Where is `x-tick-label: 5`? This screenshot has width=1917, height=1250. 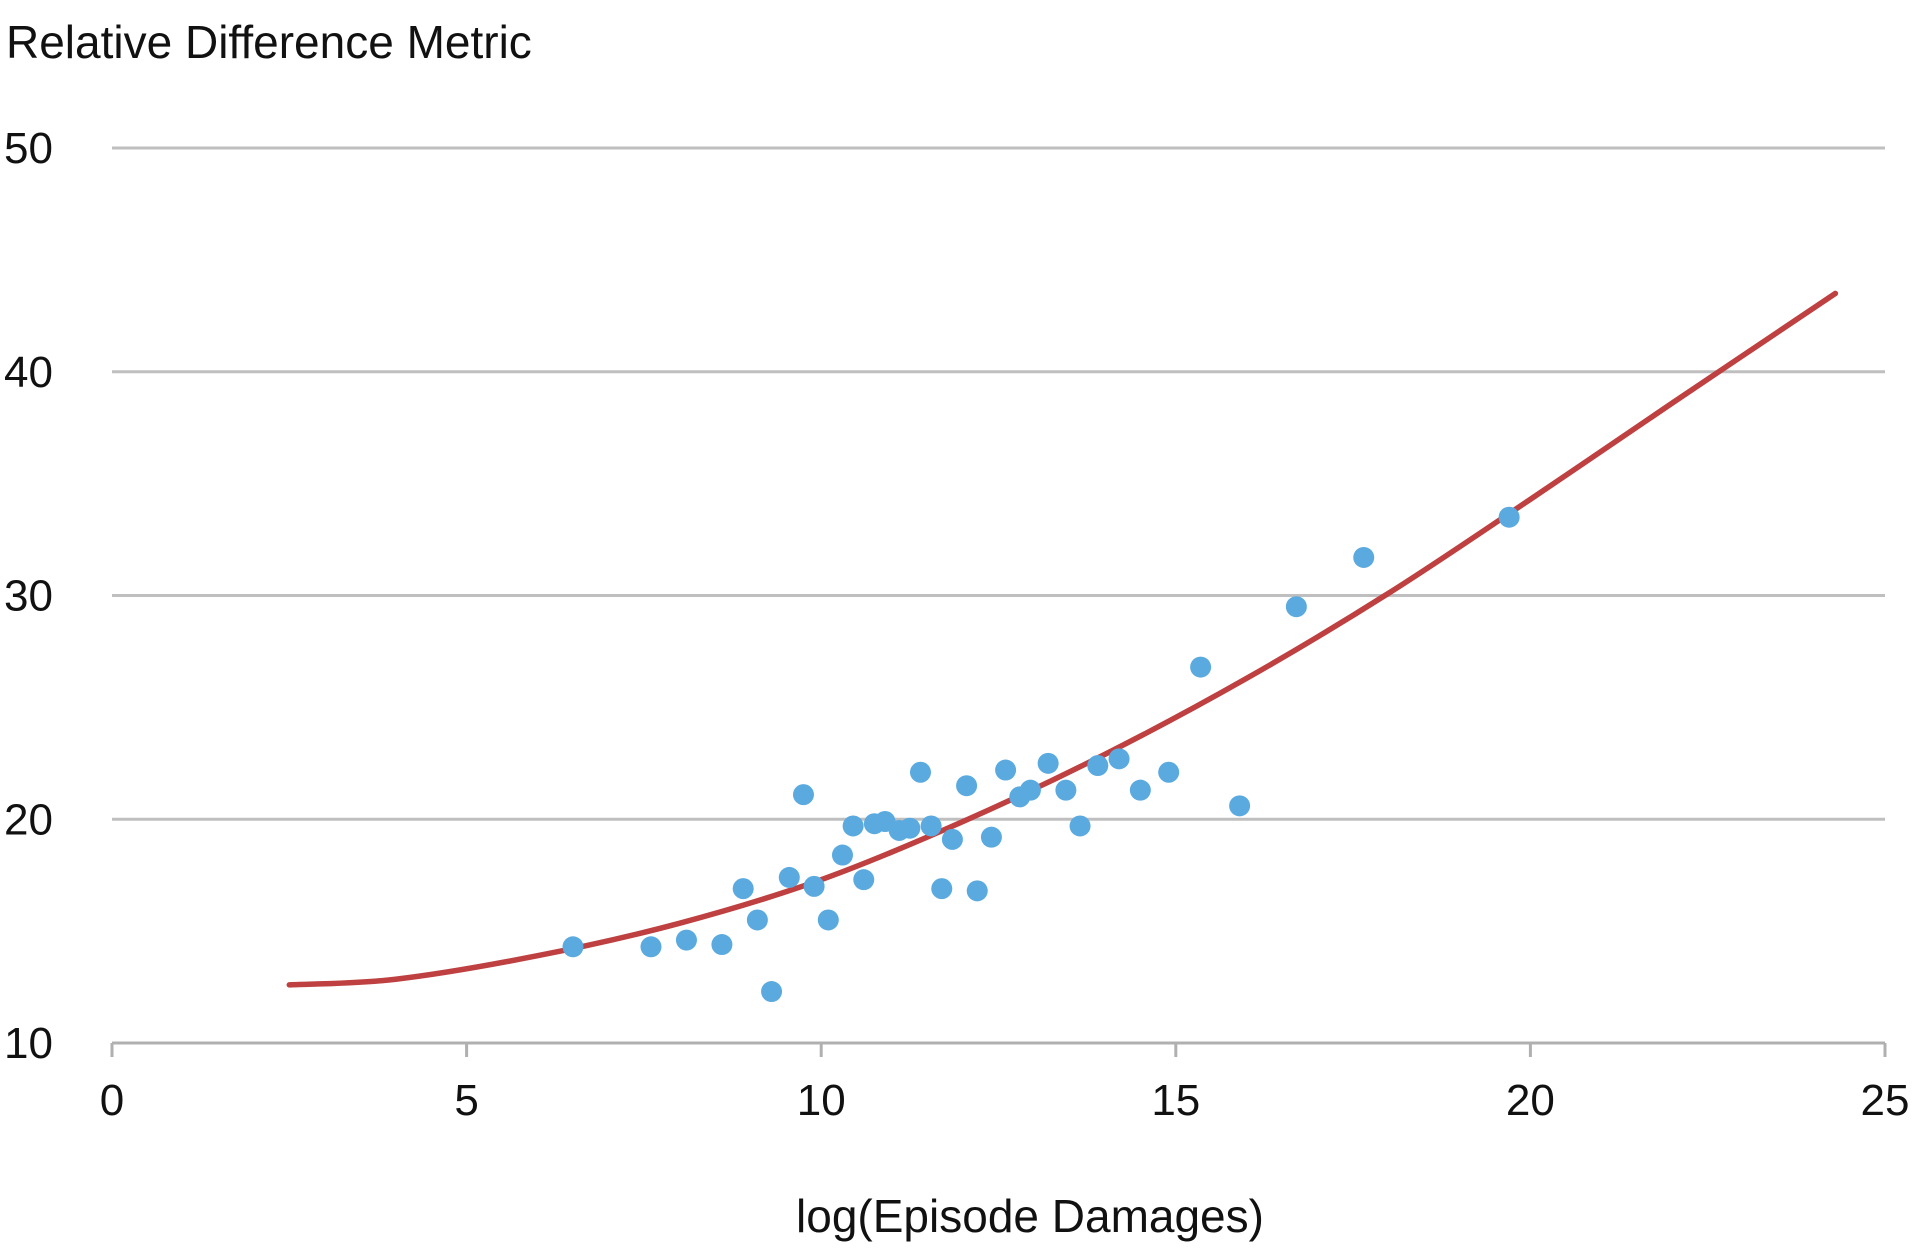
x-tick-label: 5 is located at coordinates (466, 1100).